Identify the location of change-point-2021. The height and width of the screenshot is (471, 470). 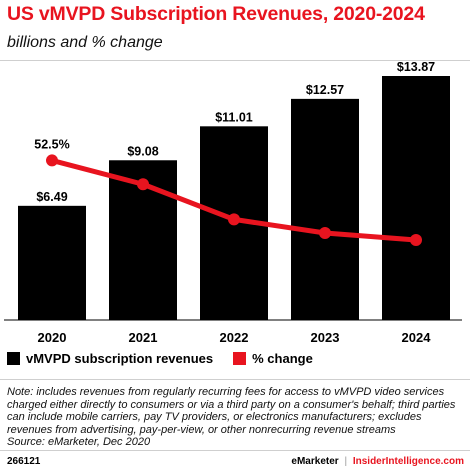
(143, 184).